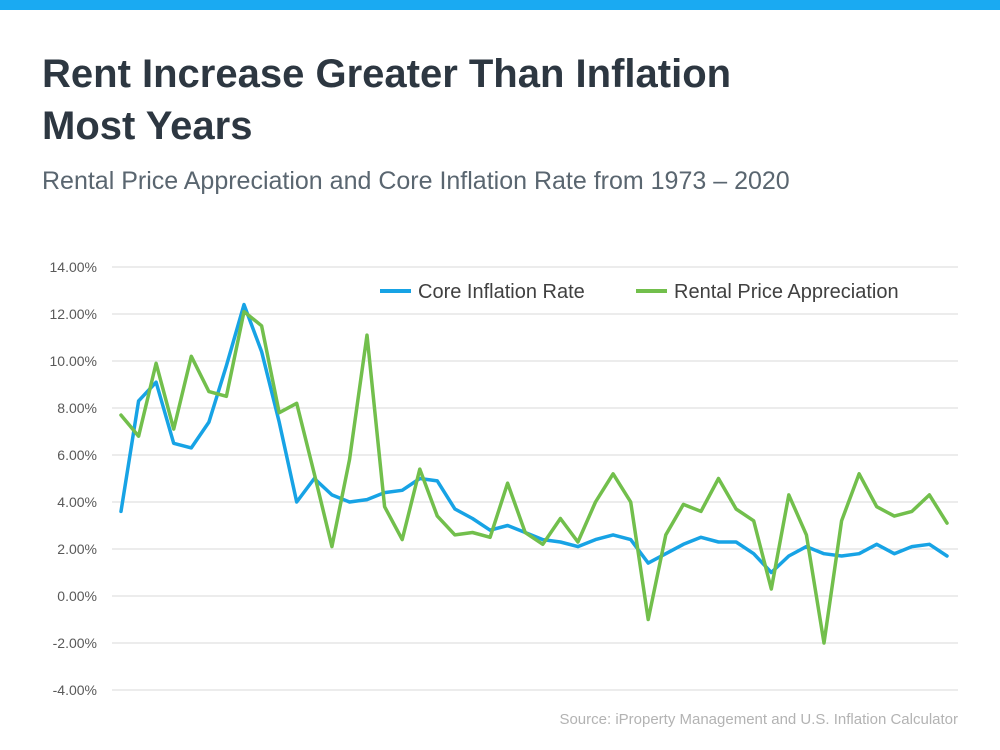 The width and height of the screenshot is (1000, 750). I want to click on legend-label-core-inflation: Core Inflation Rate, so click(501, 292).